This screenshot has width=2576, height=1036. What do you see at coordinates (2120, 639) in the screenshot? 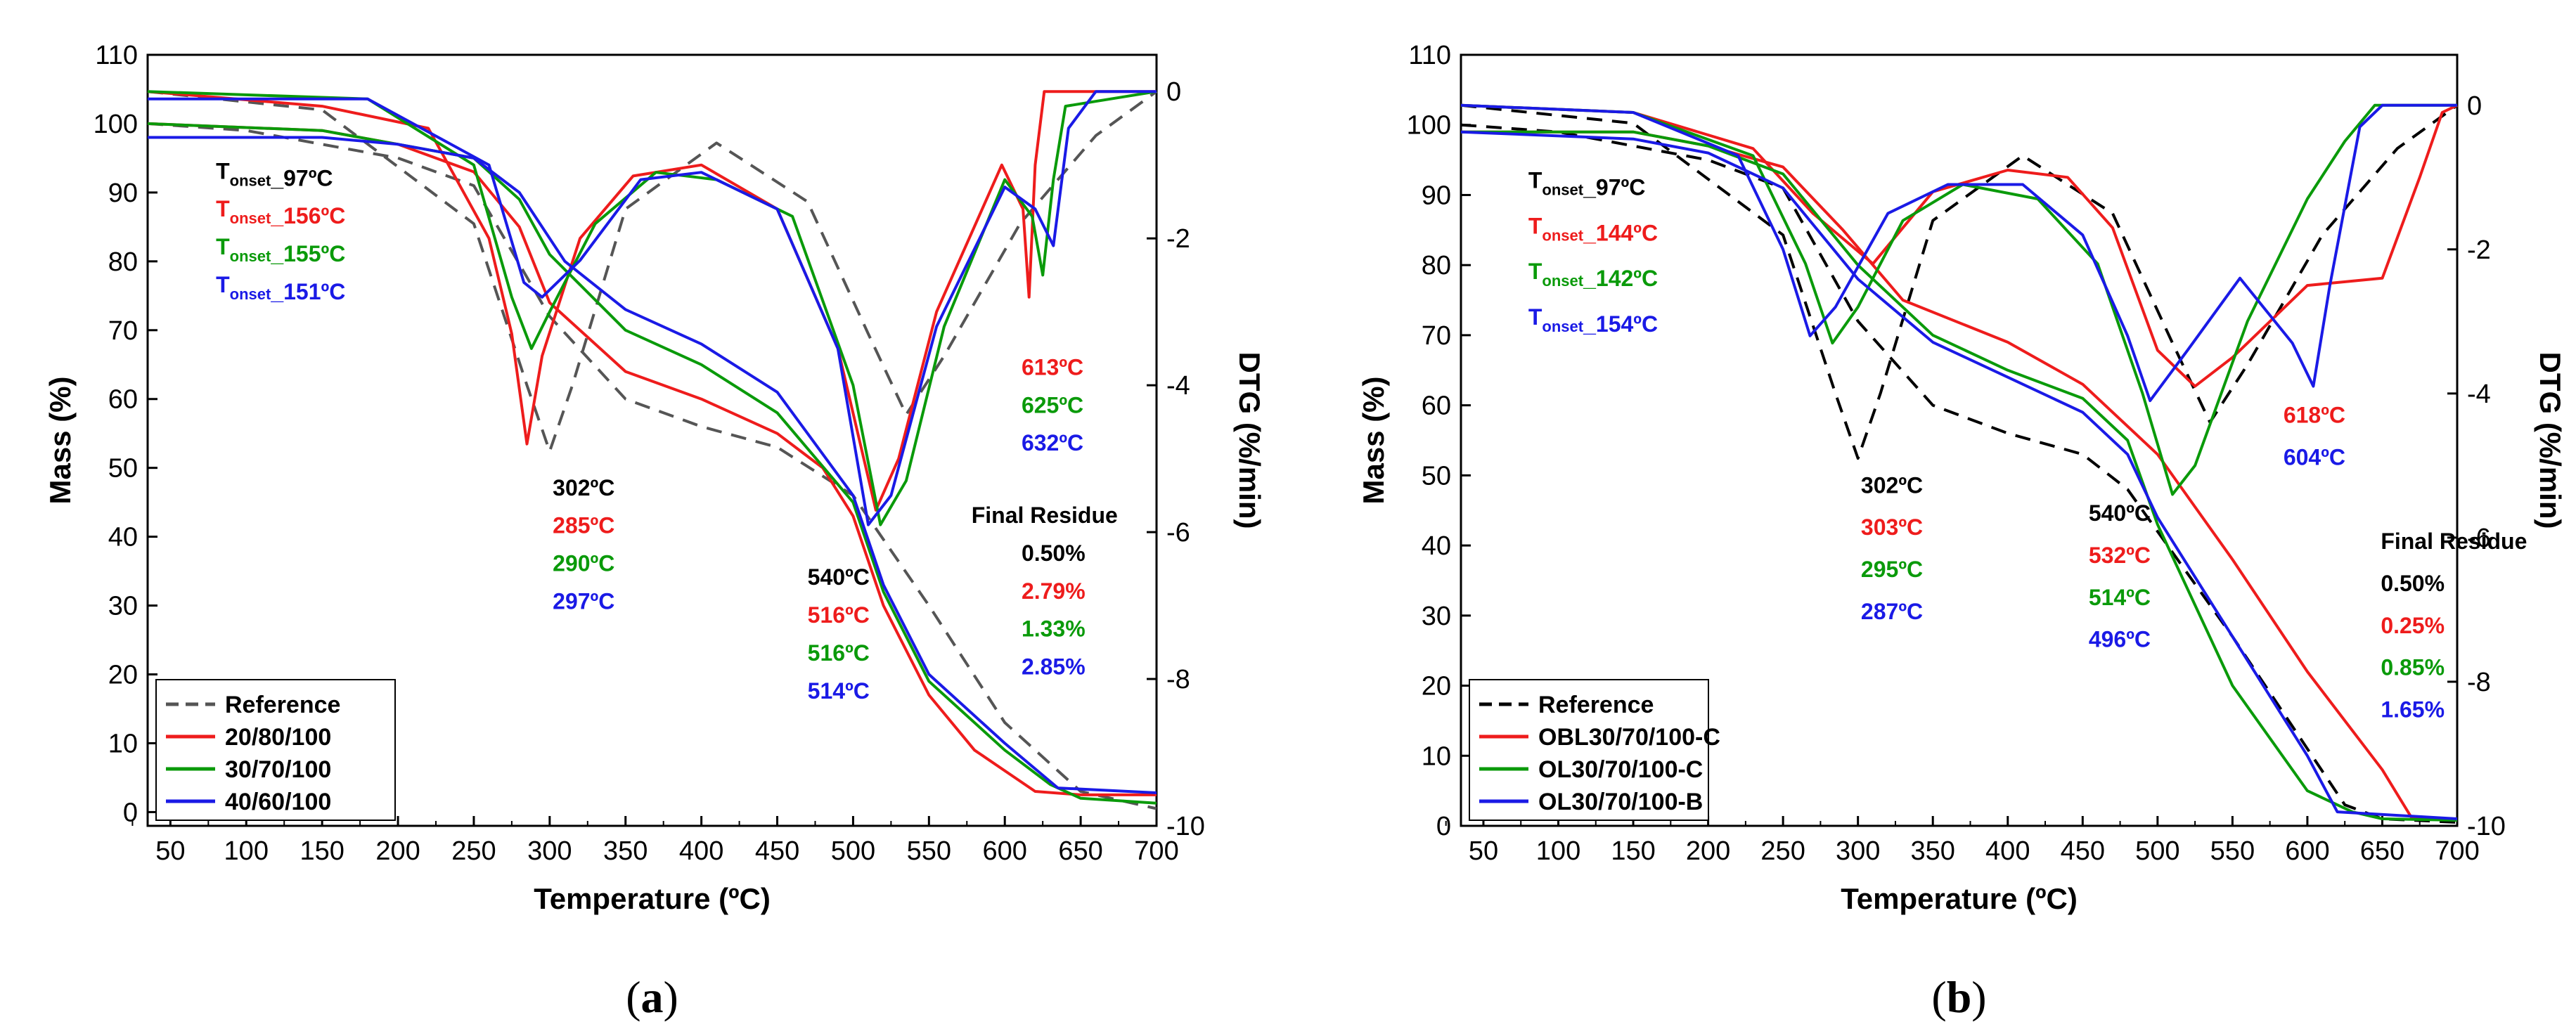
I see `annotation-label: 496ºC` at bounding box center [2120, 639].